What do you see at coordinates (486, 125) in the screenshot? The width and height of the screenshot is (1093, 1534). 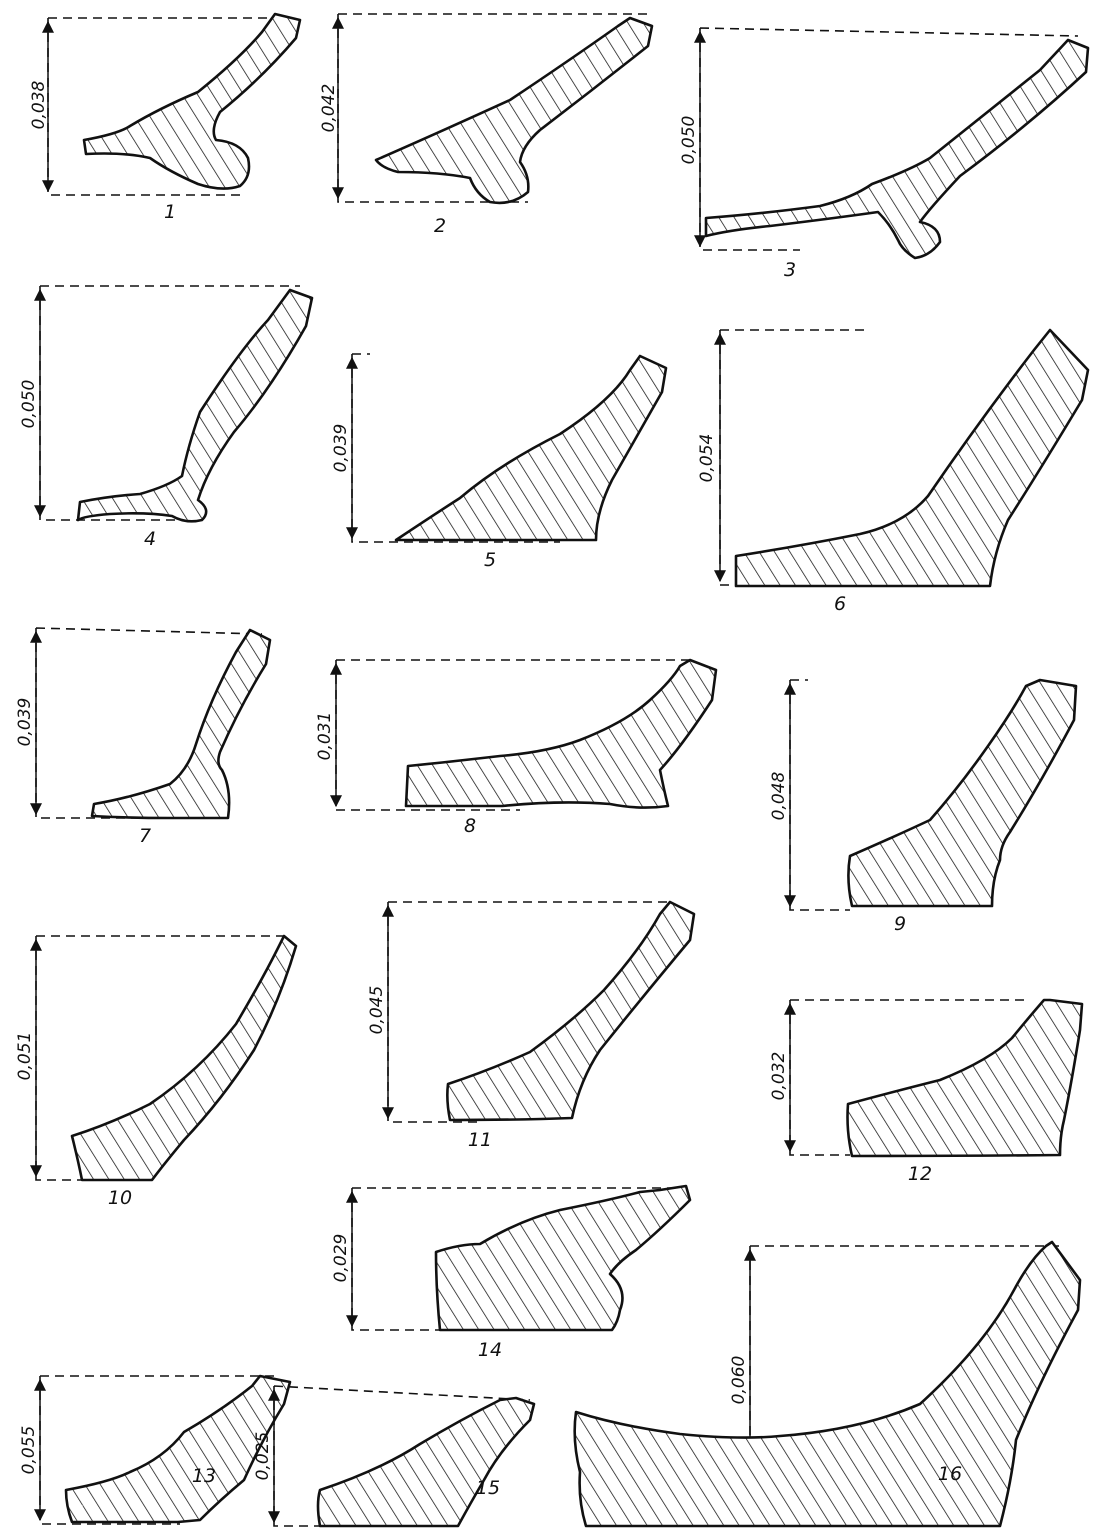 I see `fragment-2: 0,042 2` at bounding box center [486, 125].